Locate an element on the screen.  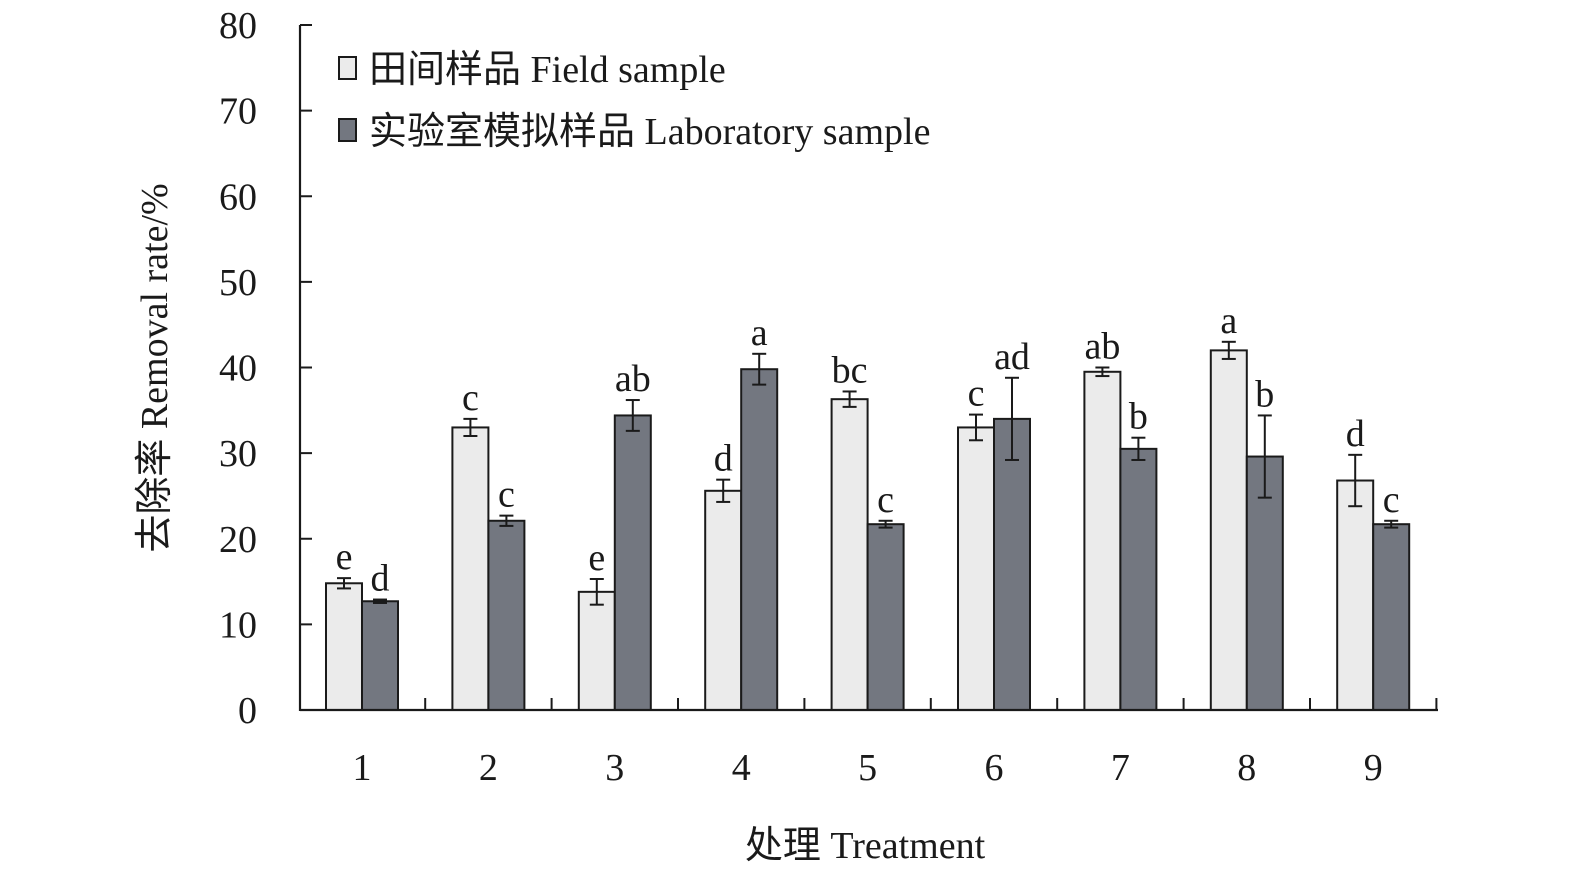
legend-label-lab: 实验室模拟样品 Laboratory sample is located at coordinates (649, 132).